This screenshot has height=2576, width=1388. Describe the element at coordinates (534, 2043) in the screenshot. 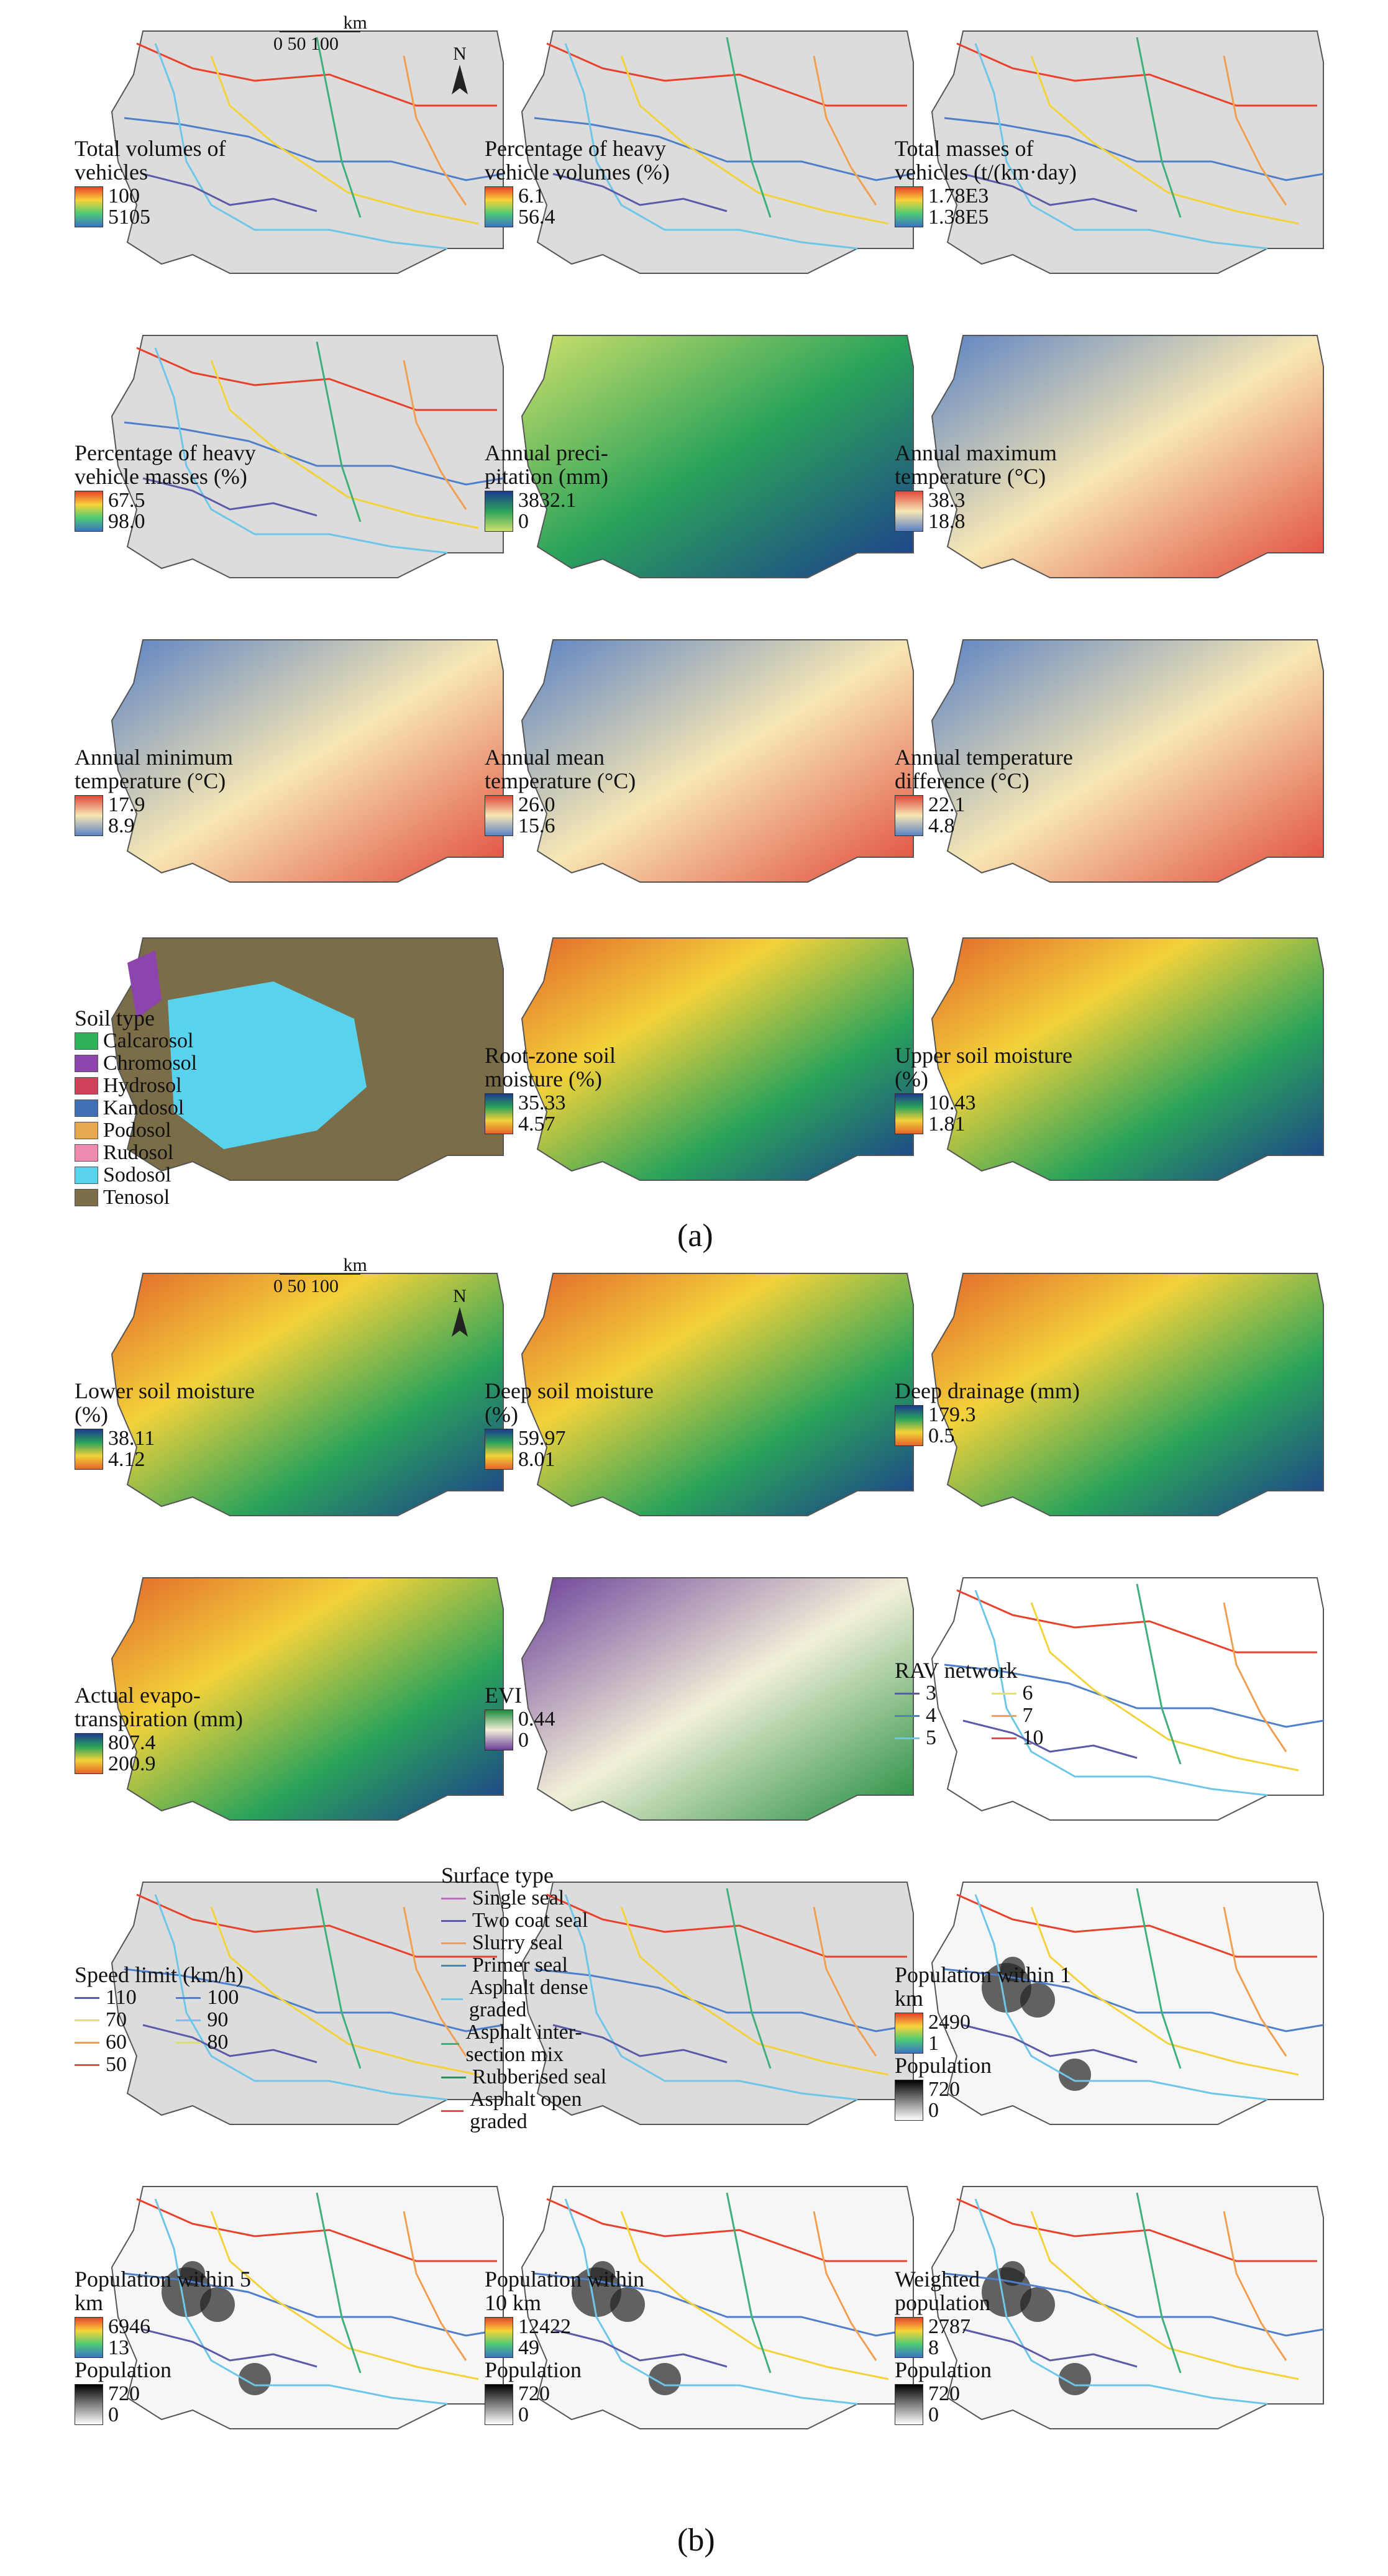

I see `line-legend-item: Asphalt inter- section mix` at that location.